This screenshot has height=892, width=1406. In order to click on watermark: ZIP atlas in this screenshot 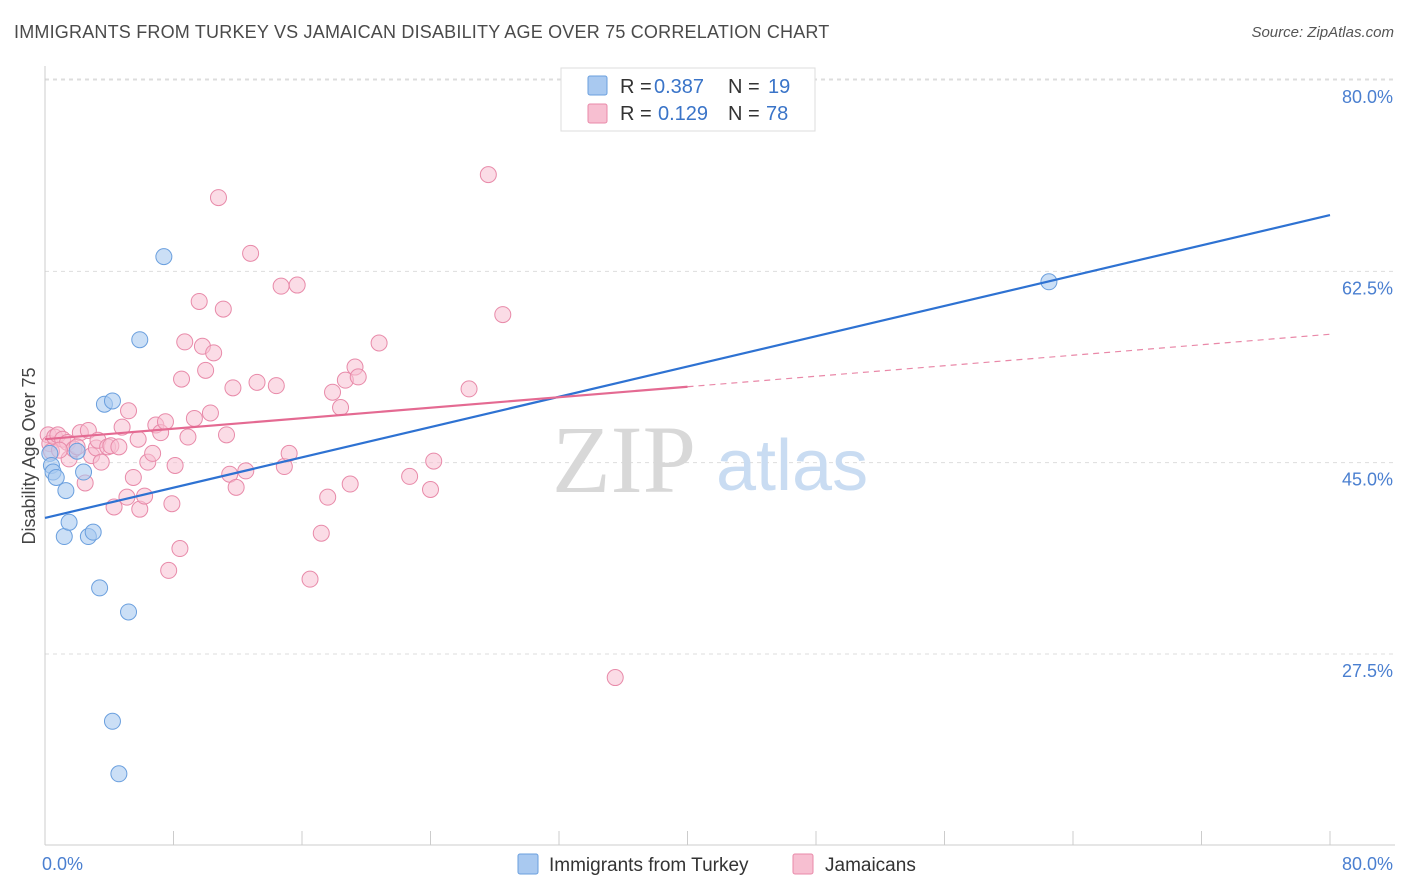, I will do `click(710, 459)`.